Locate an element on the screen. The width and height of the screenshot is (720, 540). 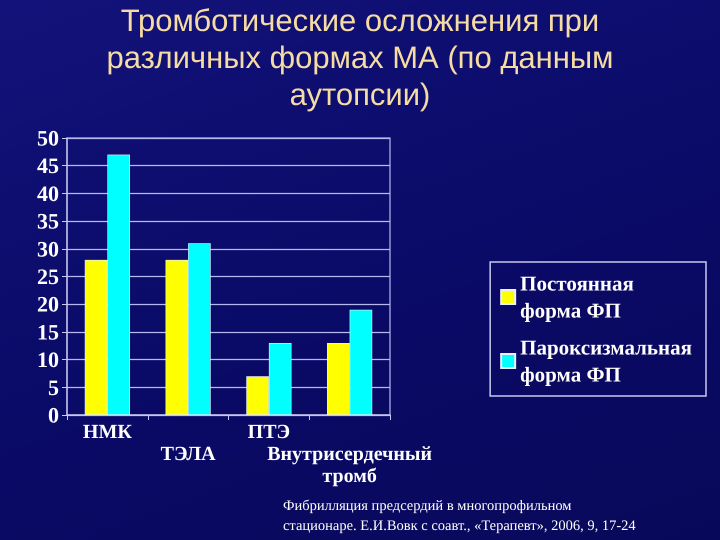
y-tick-label: 20 is located at coordinates (48, 304).